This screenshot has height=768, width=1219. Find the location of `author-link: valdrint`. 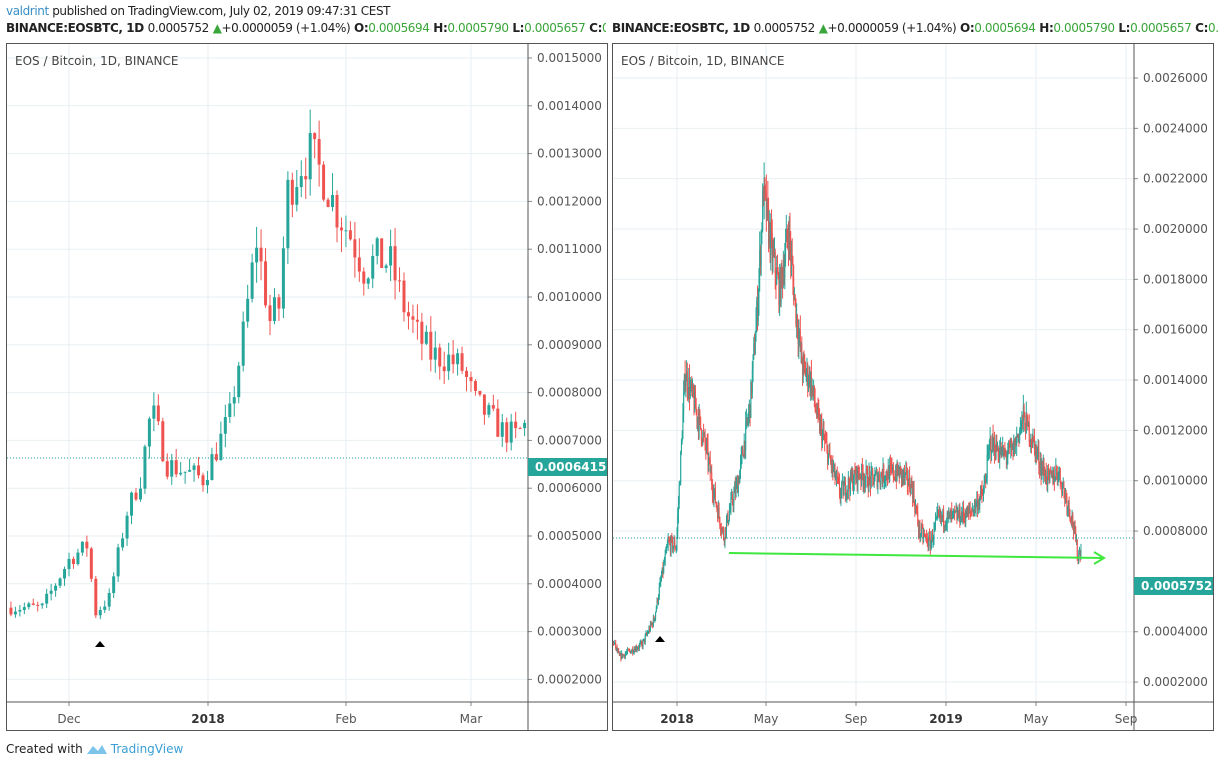

author-link: valdrint is located at coordinates (27, 11).